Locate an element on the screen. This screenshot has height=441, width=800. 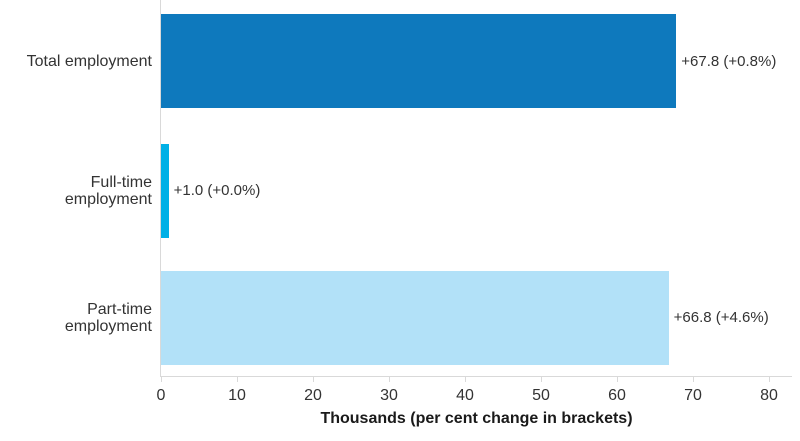
x-axis-title: Thousands (per cent change in brackets) is located at coordinates (476, 418).